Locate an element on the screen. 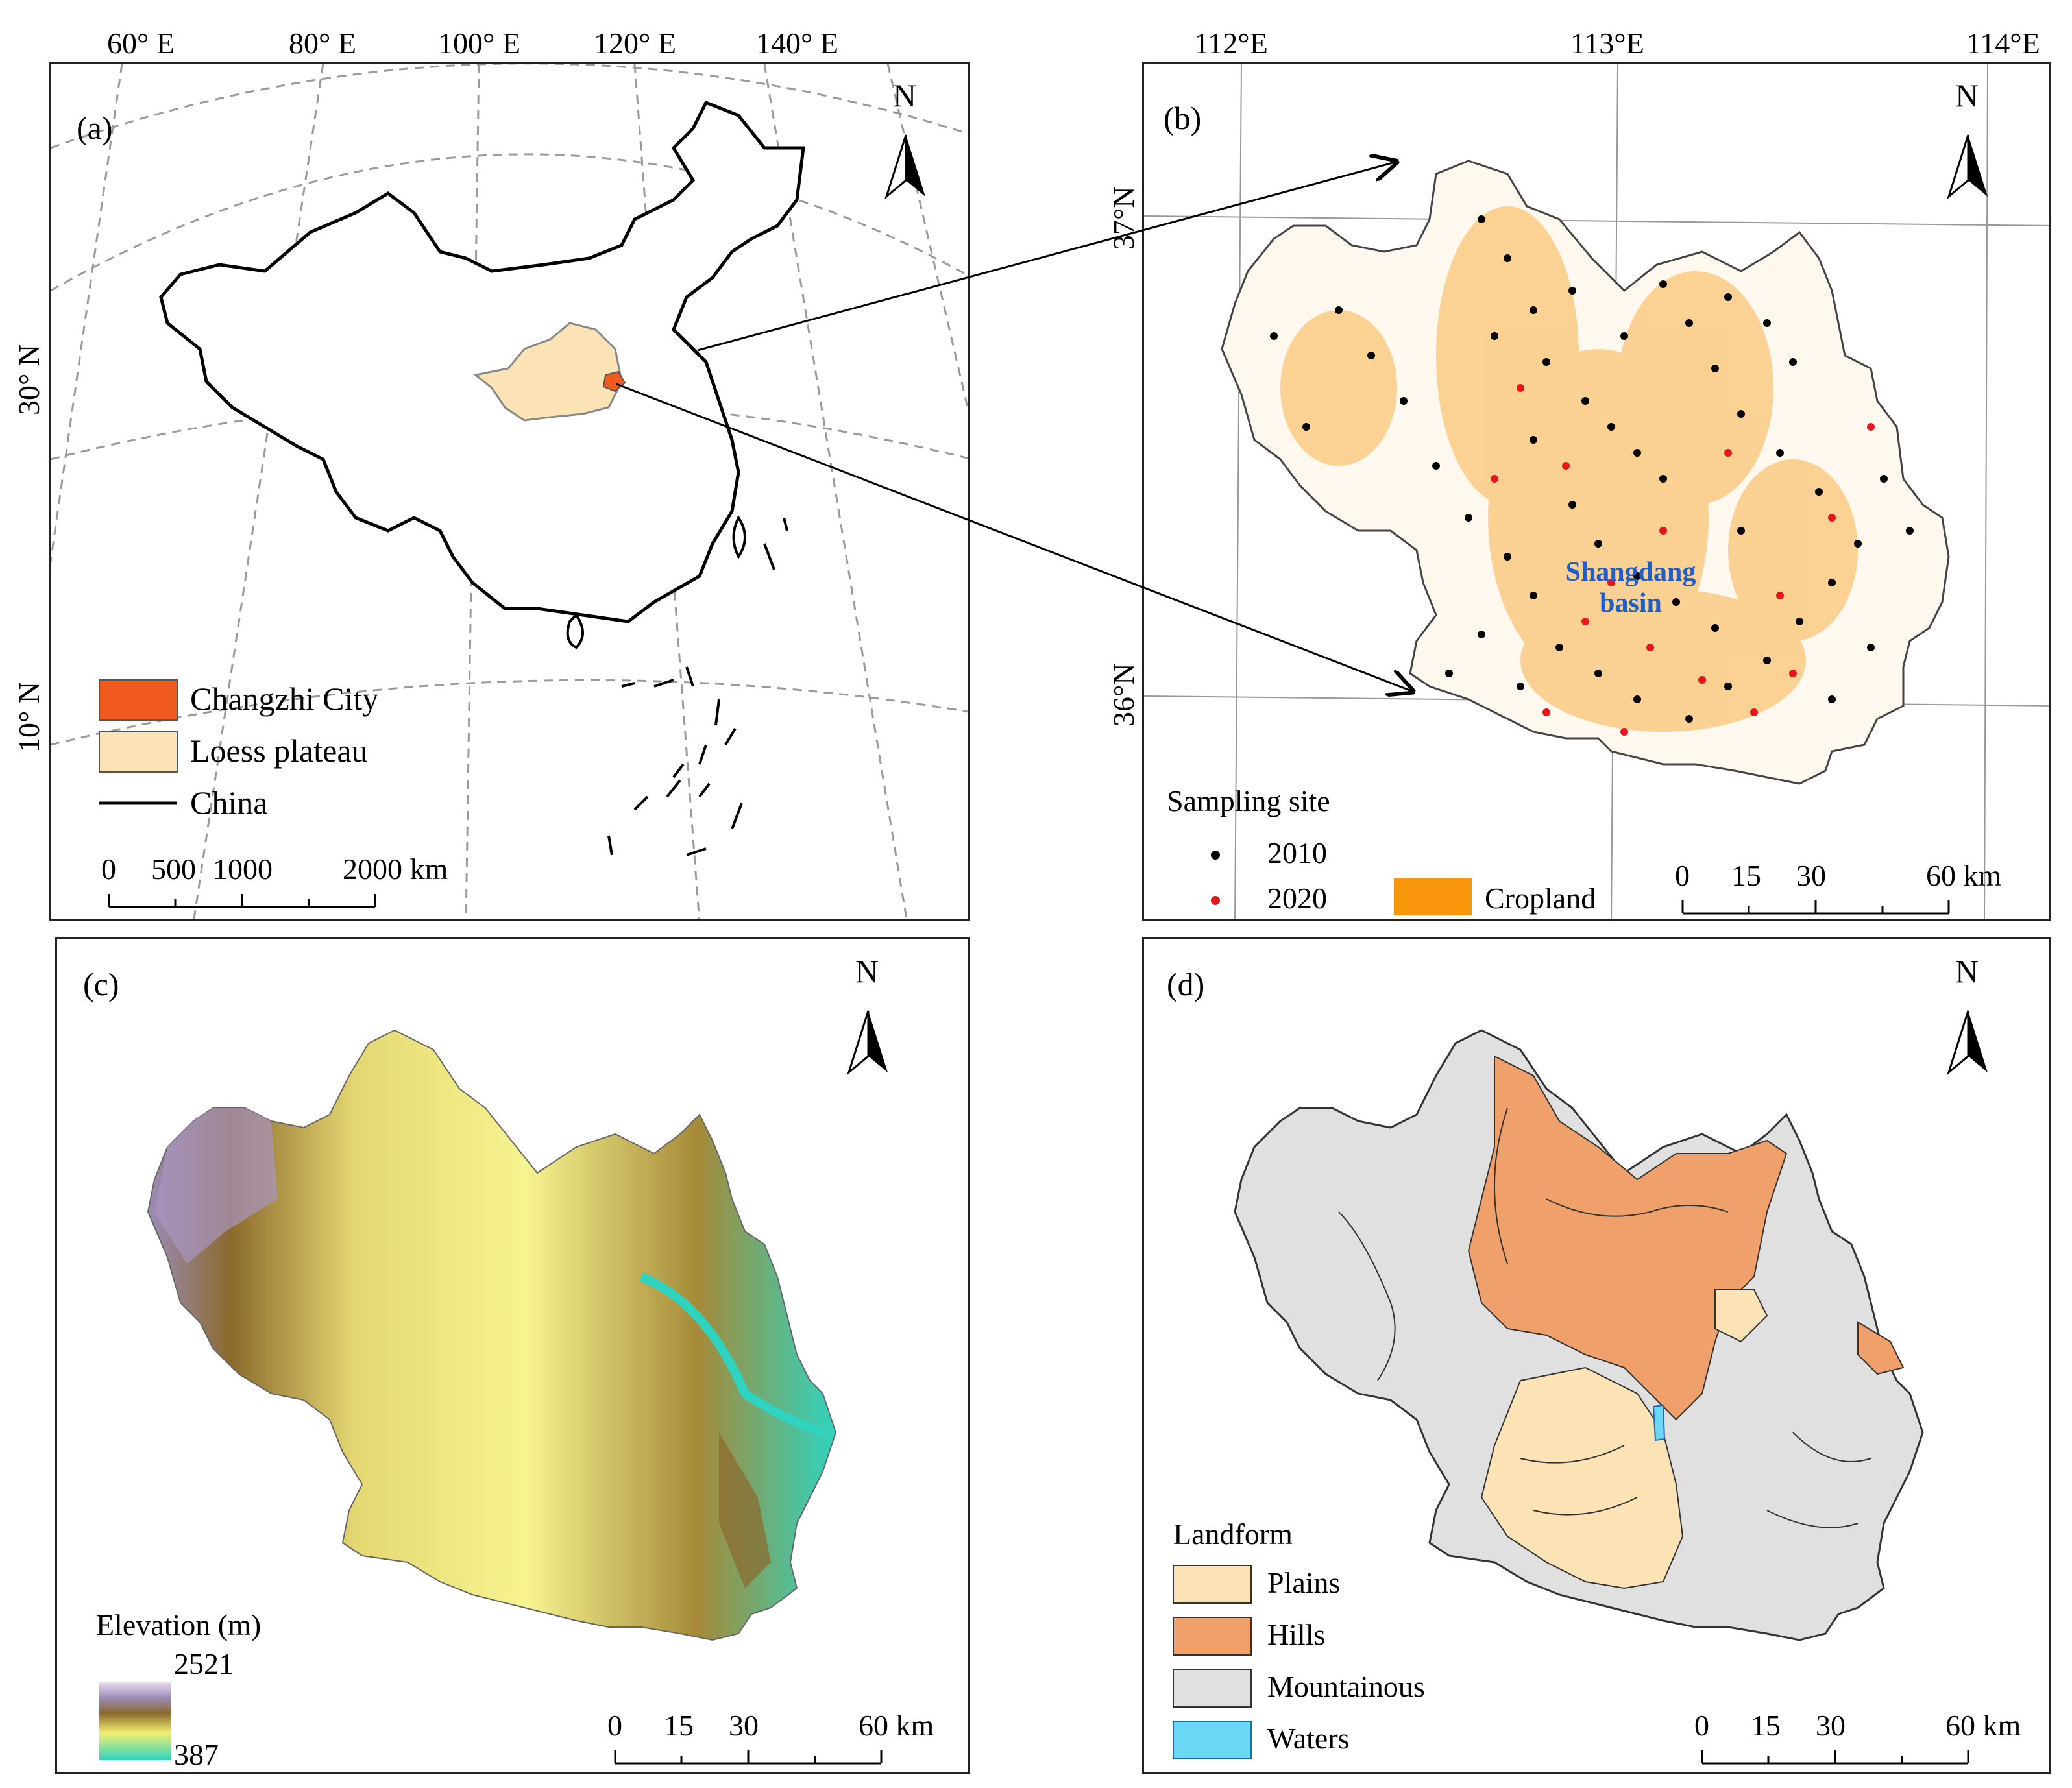 The image size is (2072, 1788). panel-c-north-label: N is located at coordinates (867, 971).